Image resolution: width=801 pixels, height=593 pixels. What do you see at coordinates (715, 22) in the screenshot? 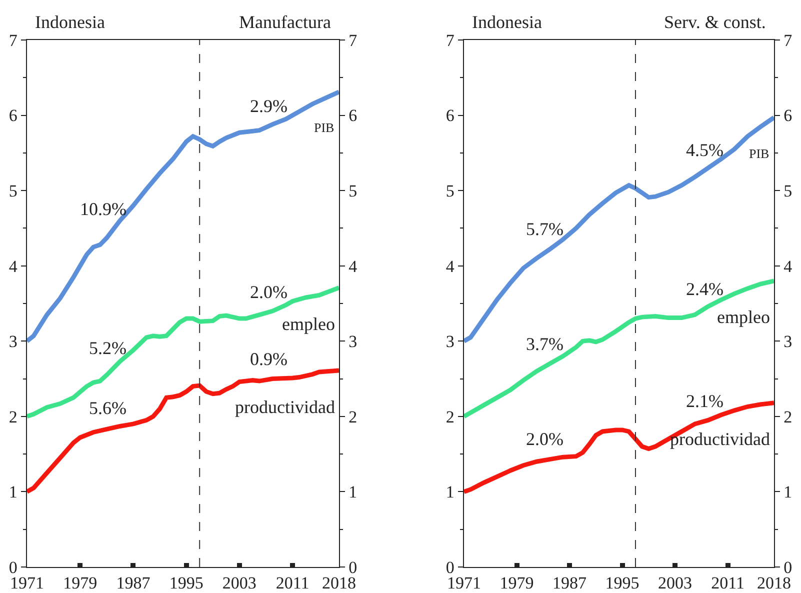
I see `chart-subtitle: Serv. & const.` at bounding box center [715, 22].